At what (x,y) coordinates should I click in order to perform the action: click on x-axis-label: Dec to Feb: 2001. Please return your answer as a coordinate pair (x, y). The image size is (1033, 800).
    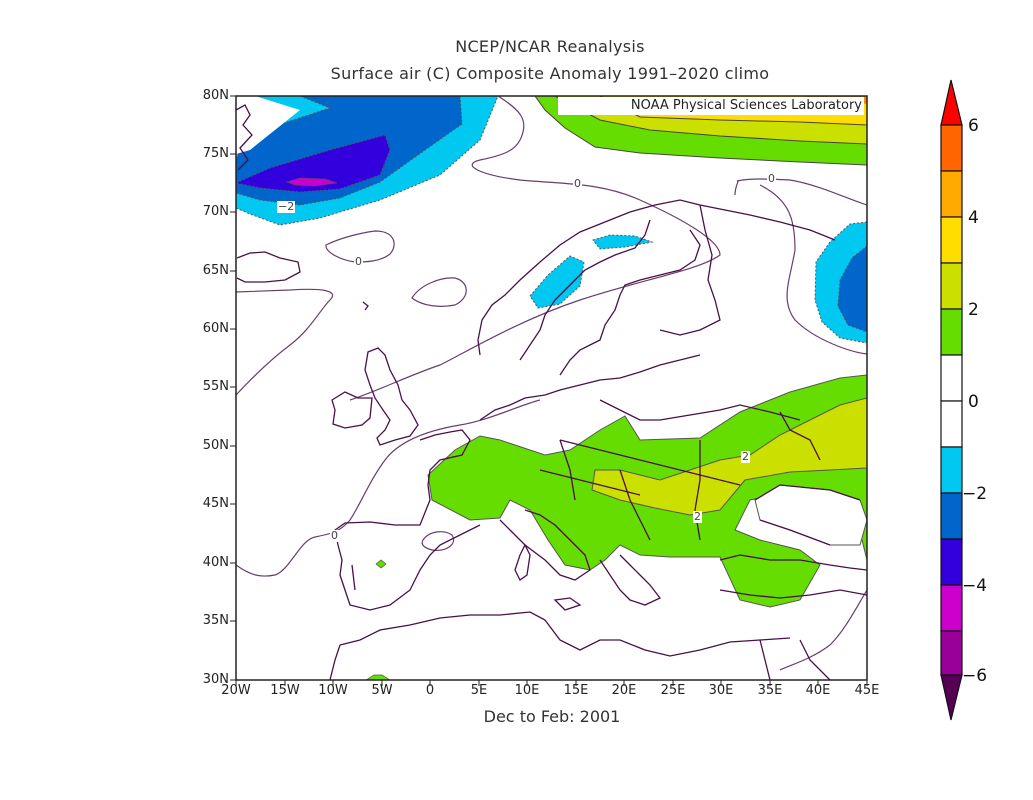
    Looking at the image, I should click on (552, 716).